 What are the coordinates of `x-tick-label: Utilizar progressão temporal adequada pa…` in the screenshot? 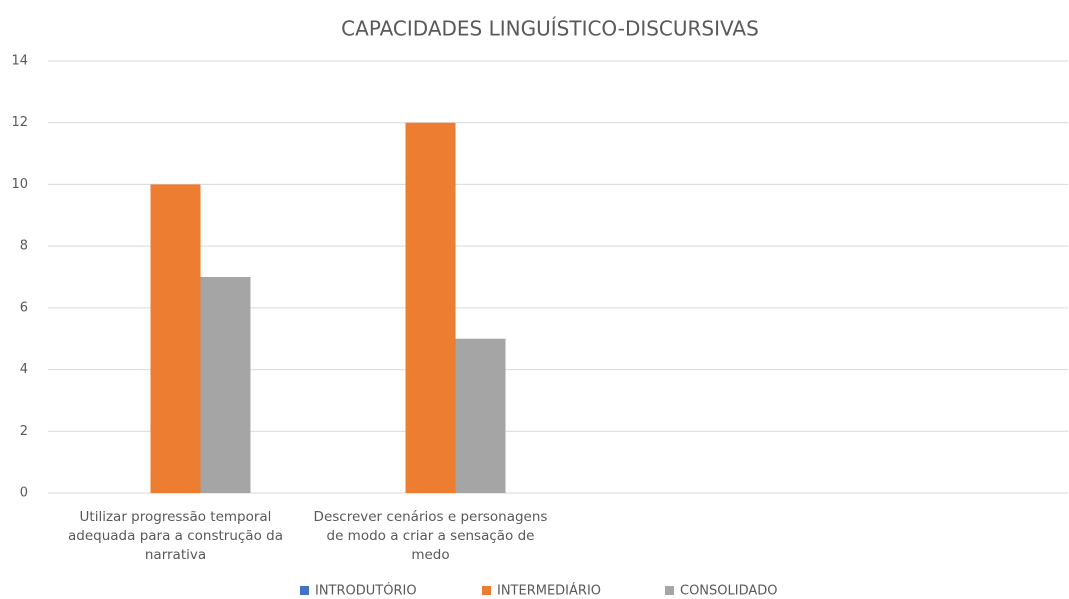 It's located at (175, 536).